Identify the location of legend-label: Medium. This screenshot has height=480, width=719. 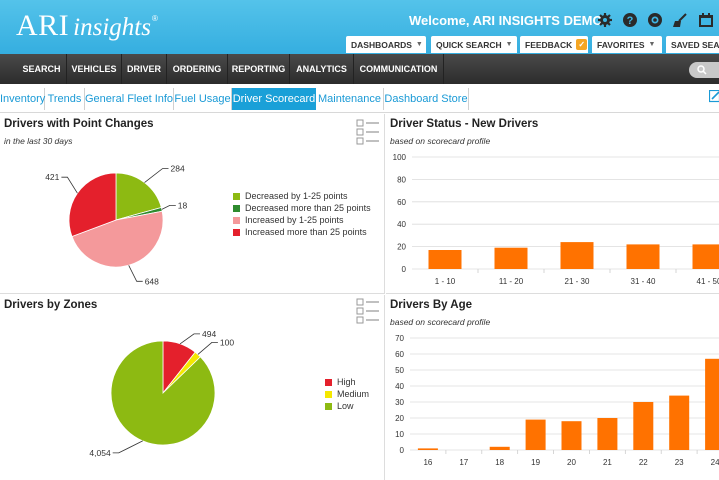
(353, 394).